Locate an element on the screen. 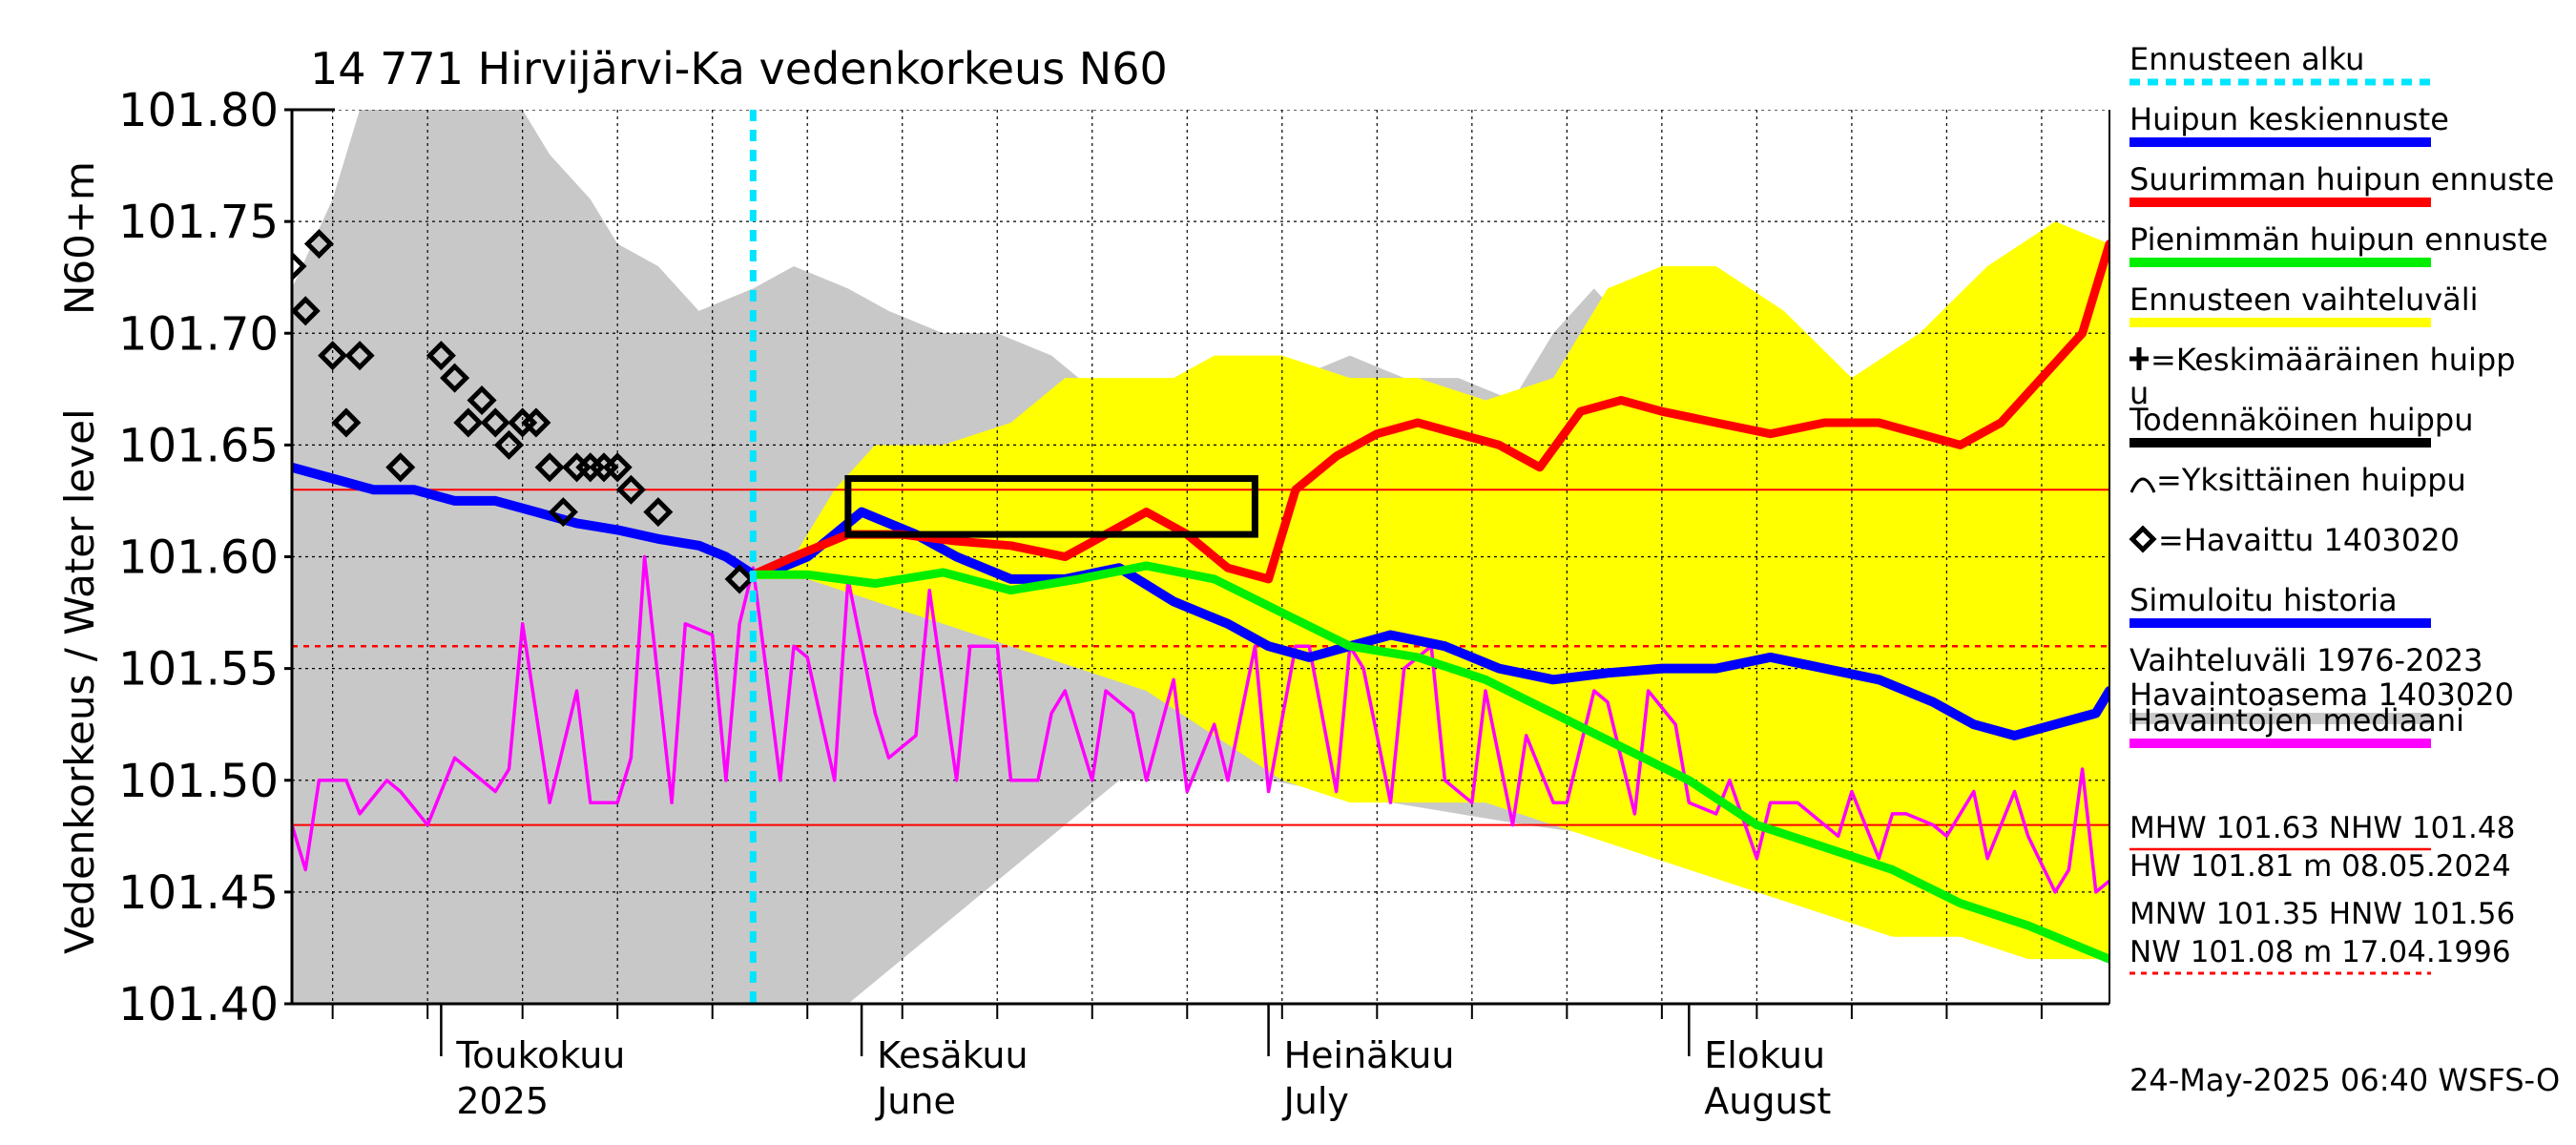 This screenshot has height=1145, width=2576. legend-label: Pienimmän huipun ennuste is located at coordinates (2338, 239).